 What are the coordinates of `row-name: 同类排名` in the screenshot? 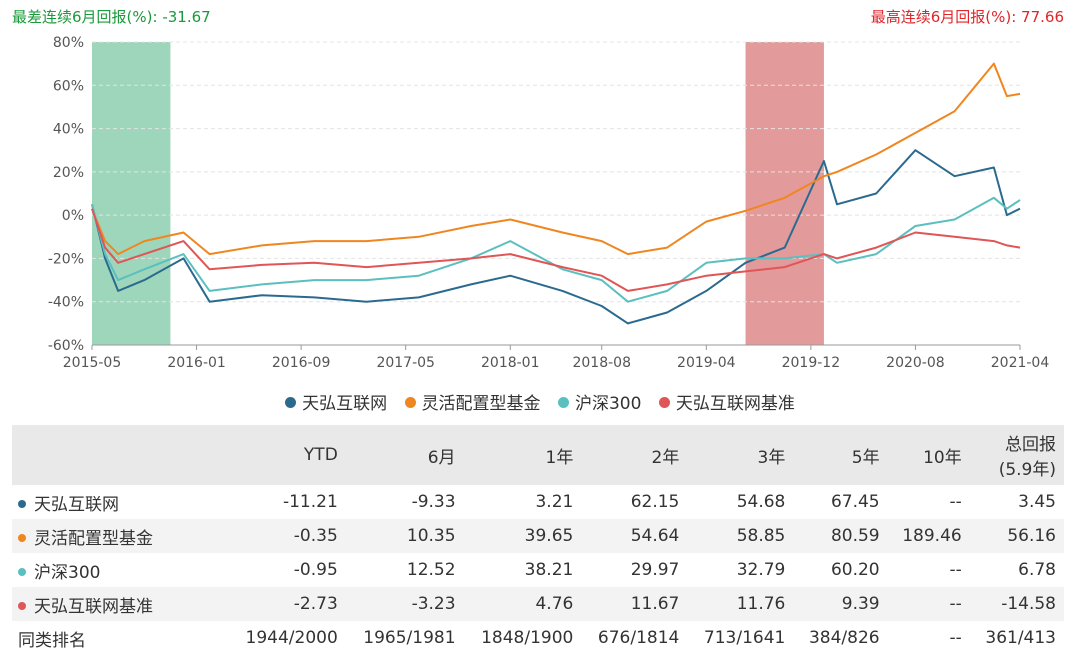 It's located at (52, 640).